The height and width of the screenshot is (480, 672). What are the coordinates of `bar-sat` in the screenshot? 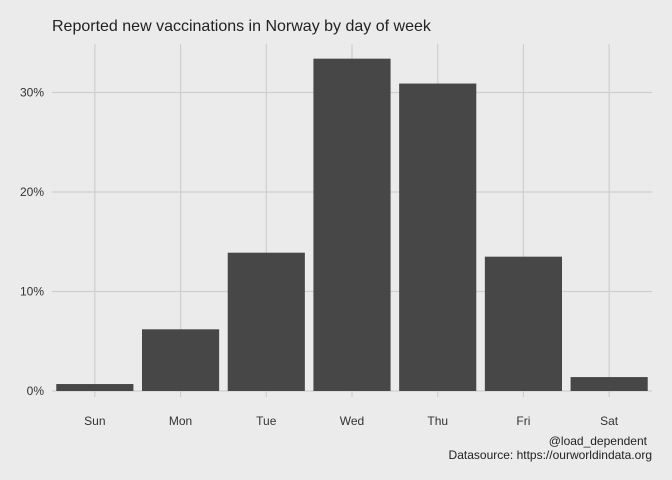 It's located at (609, 384).